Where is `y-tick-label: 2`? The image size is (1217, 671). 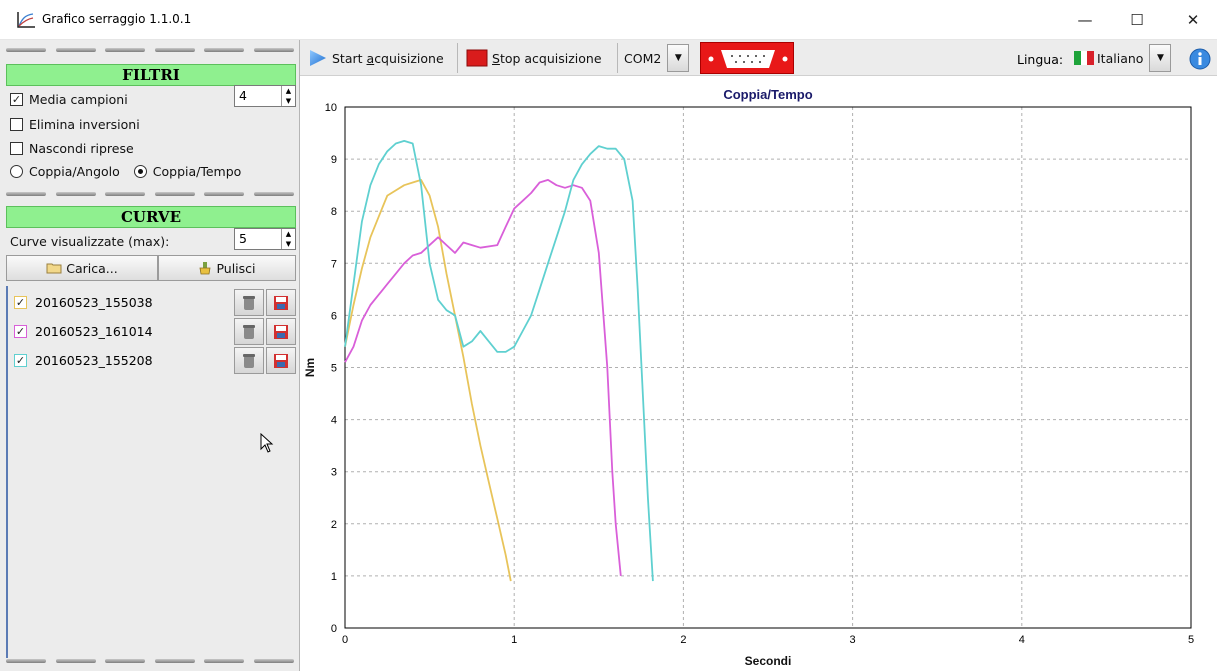 y-tick-label: 2 is located at coordinates (334, 525).